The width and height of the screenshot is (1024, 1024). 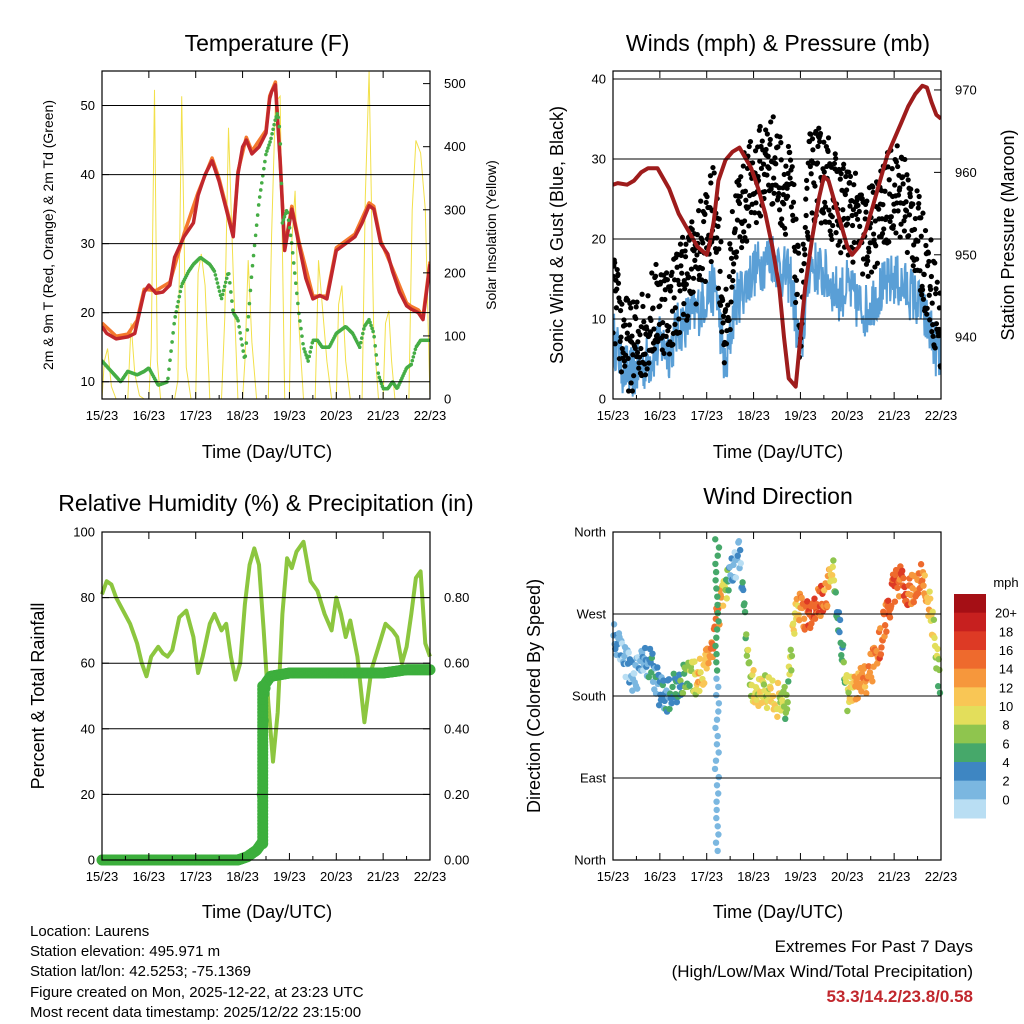 I want to click on temp-2m-line, so click(x=266, y=212).